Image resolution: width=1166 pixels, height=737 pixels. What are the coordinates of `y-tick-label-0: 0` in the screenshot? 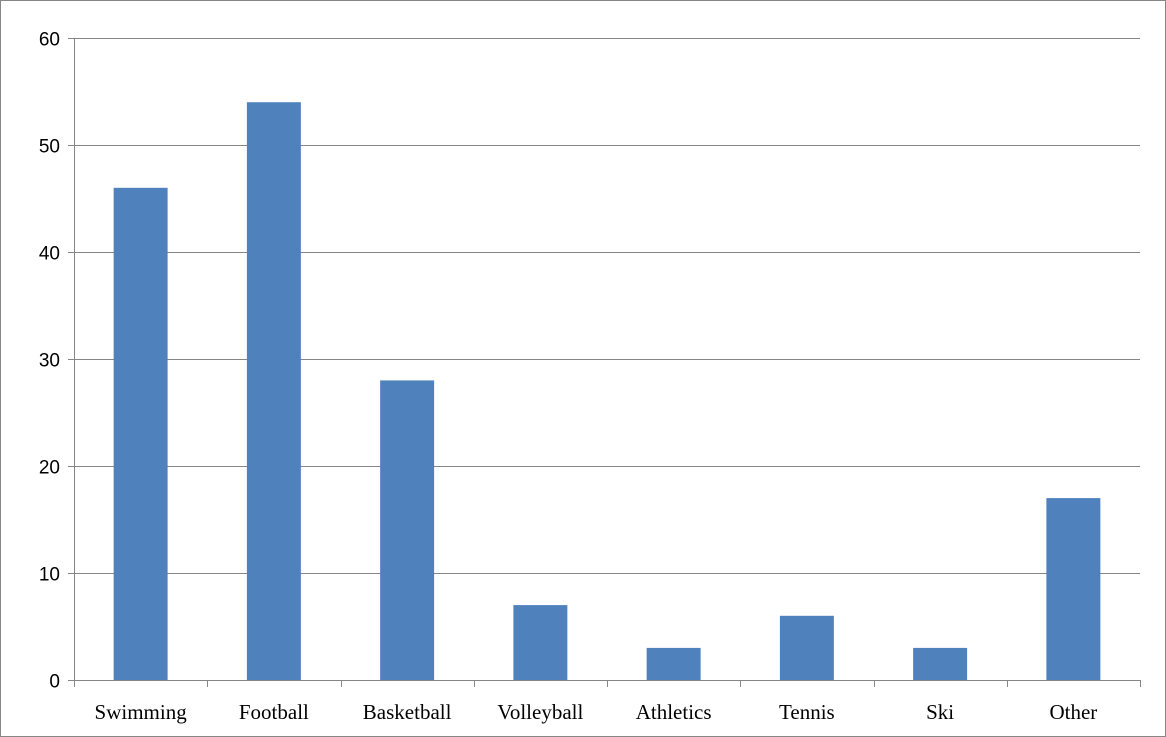 It's located at (54, 682).